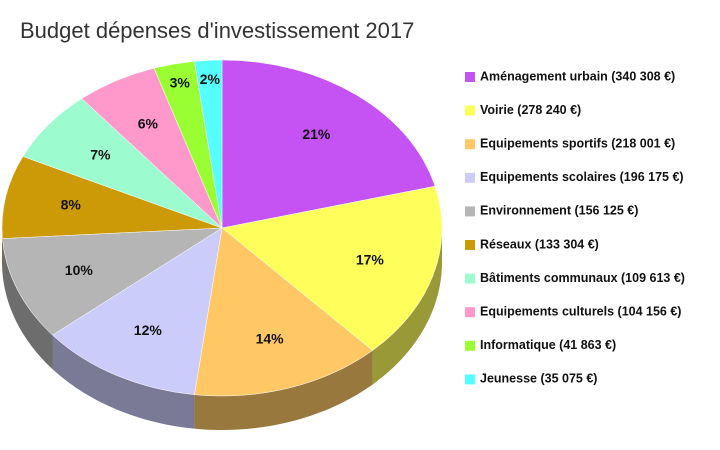 Image resolution: width=720 pixels, height=450 pixels. Describe the element at coordinates (270, 339) in the screenshot. I see `data-label: 14%` at that location.